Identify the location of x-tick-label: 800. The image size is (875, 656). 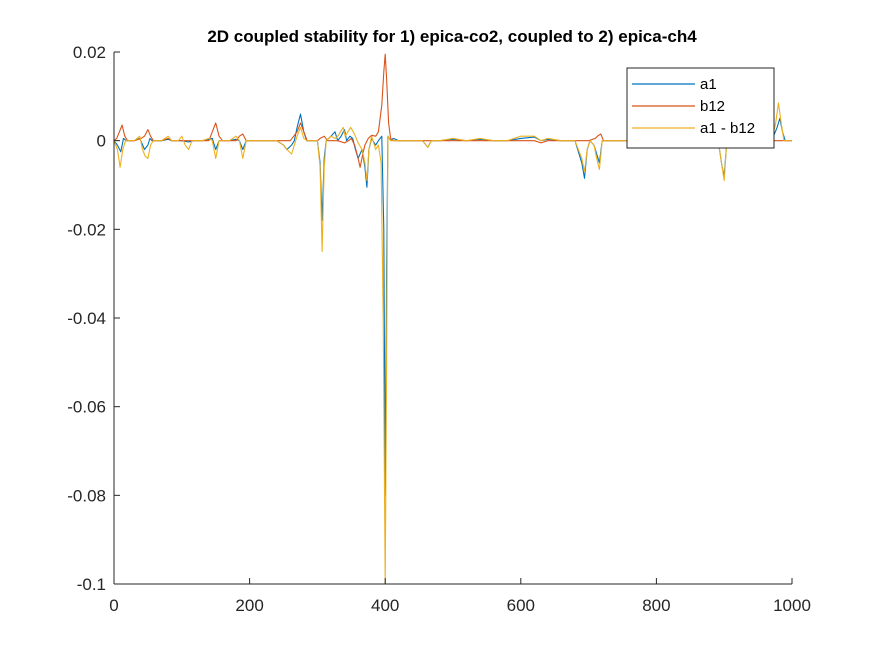
(656, 605).